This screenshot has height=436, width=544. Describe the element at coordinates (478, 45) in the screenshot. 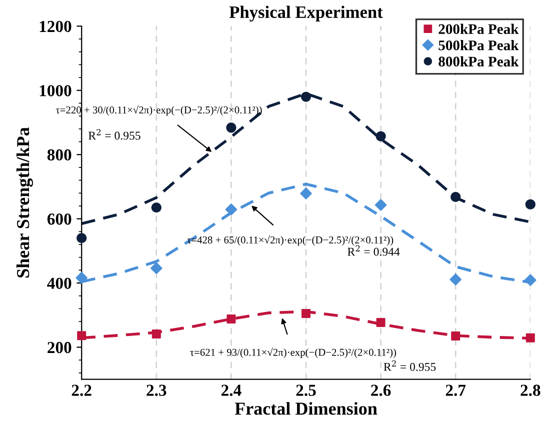

I see `legend-label: 500kPa Peak` at that location.